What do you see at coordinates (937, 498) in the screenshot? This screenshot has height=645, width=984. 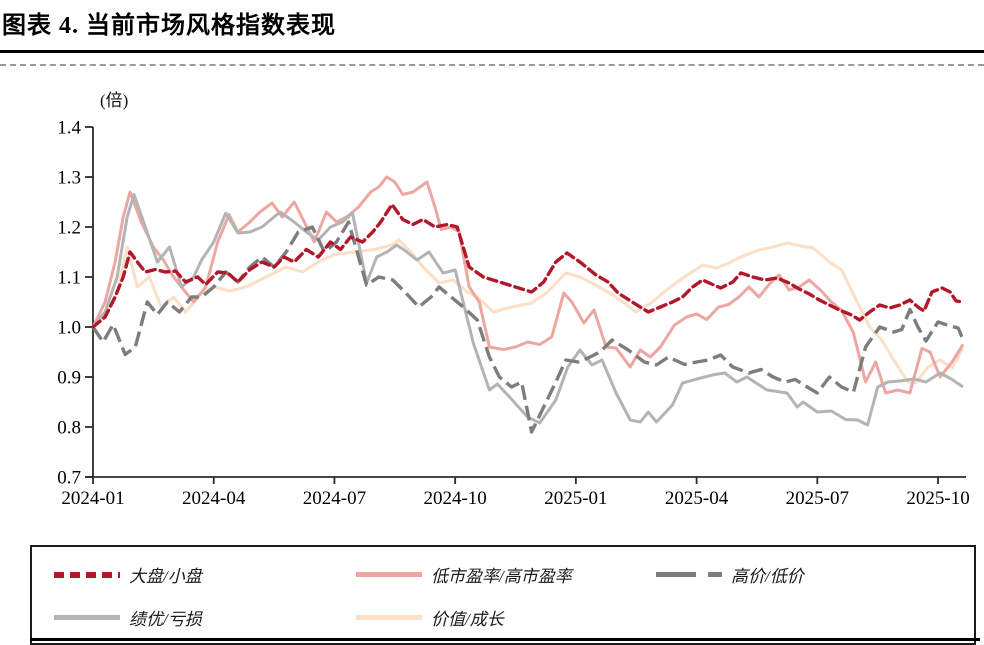 I see `x-tick-label: 2025-10` at bounding box center [937, 498].